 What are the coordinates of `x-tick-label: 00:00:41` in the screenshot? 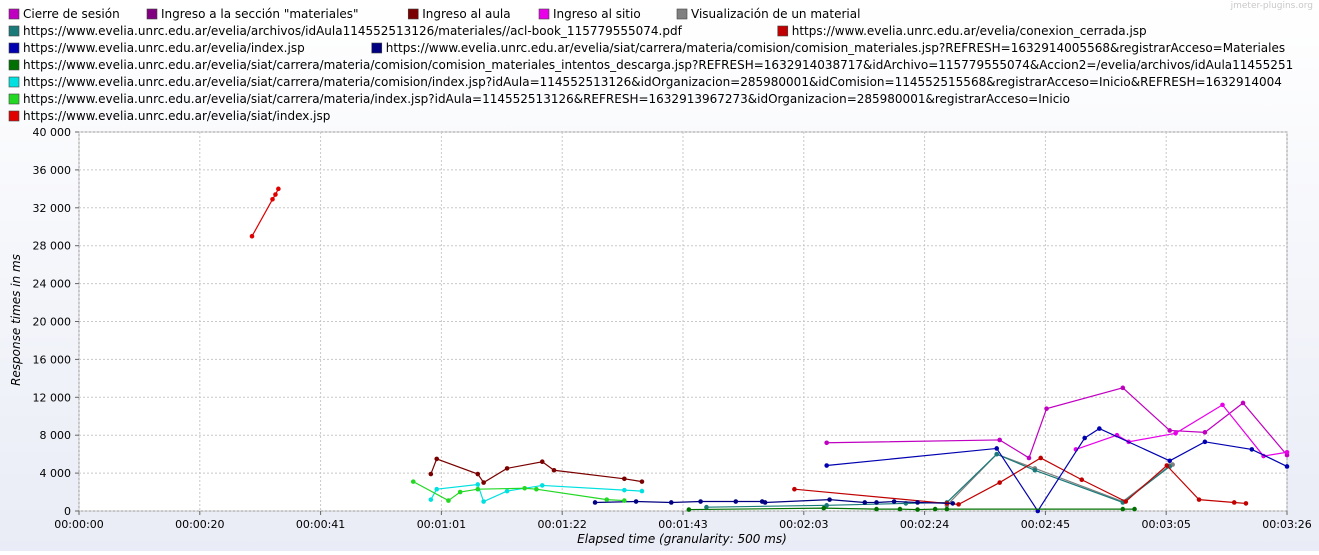 It's located at (320, 524).